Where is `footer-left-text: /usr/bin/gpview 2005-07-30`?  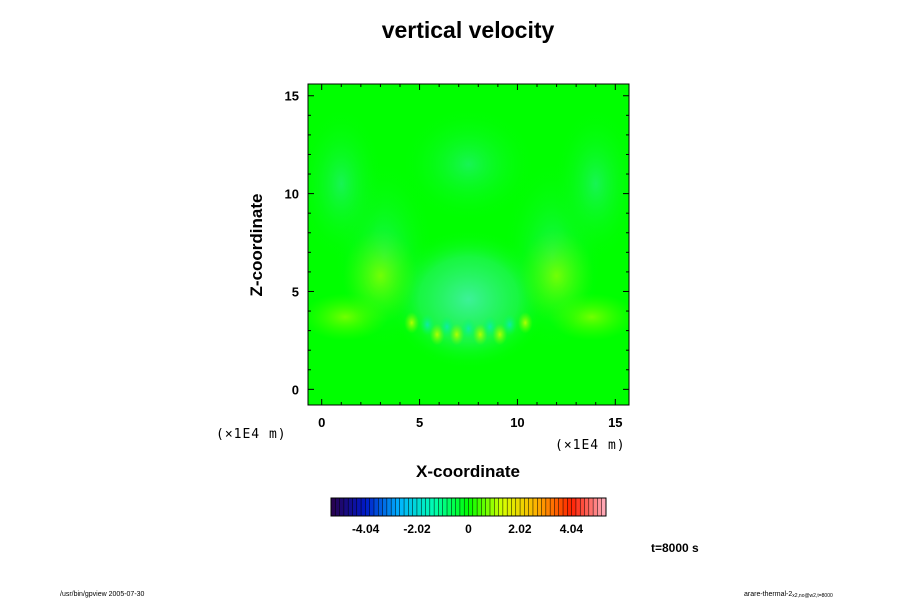
footer-left-text: /usr/bin/gpview 2005-07-30 is located at coordinates (102, 594).